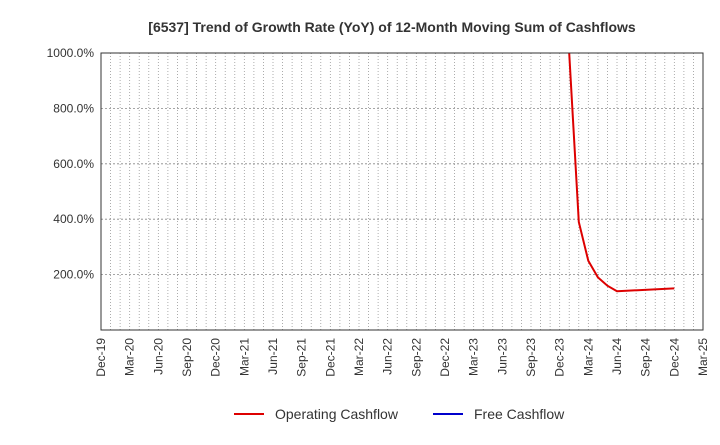 The image size is (720, 445). What do you see at coordinates (703, 357) in the screenshot?
I see `x-tick-label: Mar-25` at bounding box center [703, 357].